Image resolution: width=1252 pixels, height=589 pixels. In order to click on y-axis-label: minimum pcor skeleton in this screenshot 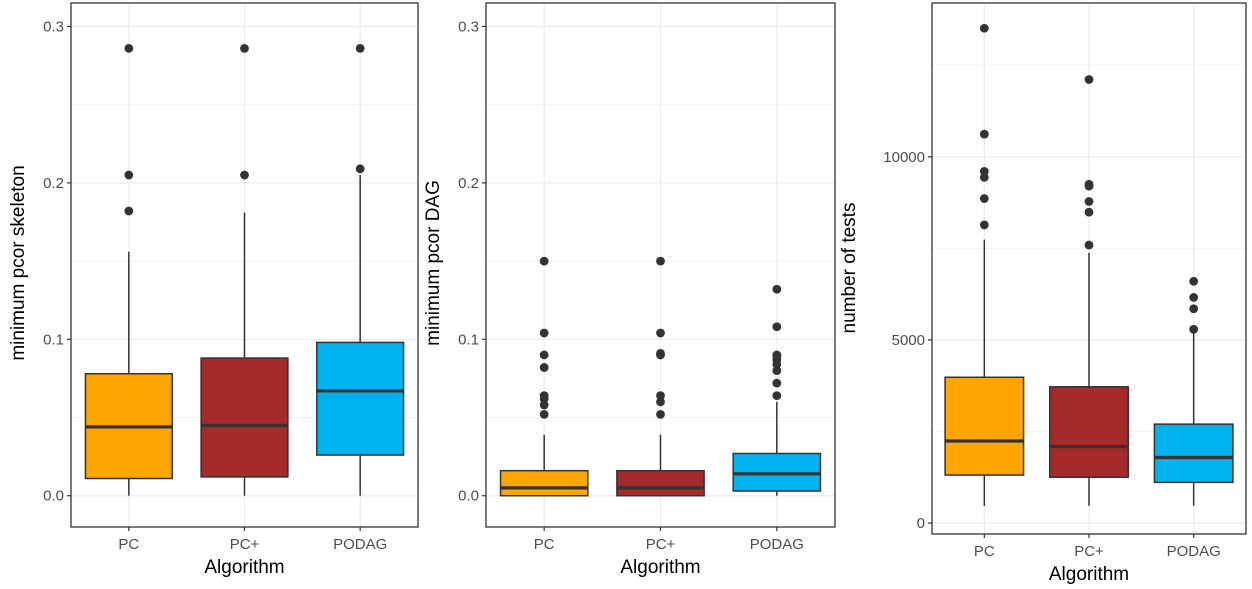, I will do `click(18, 262)`.